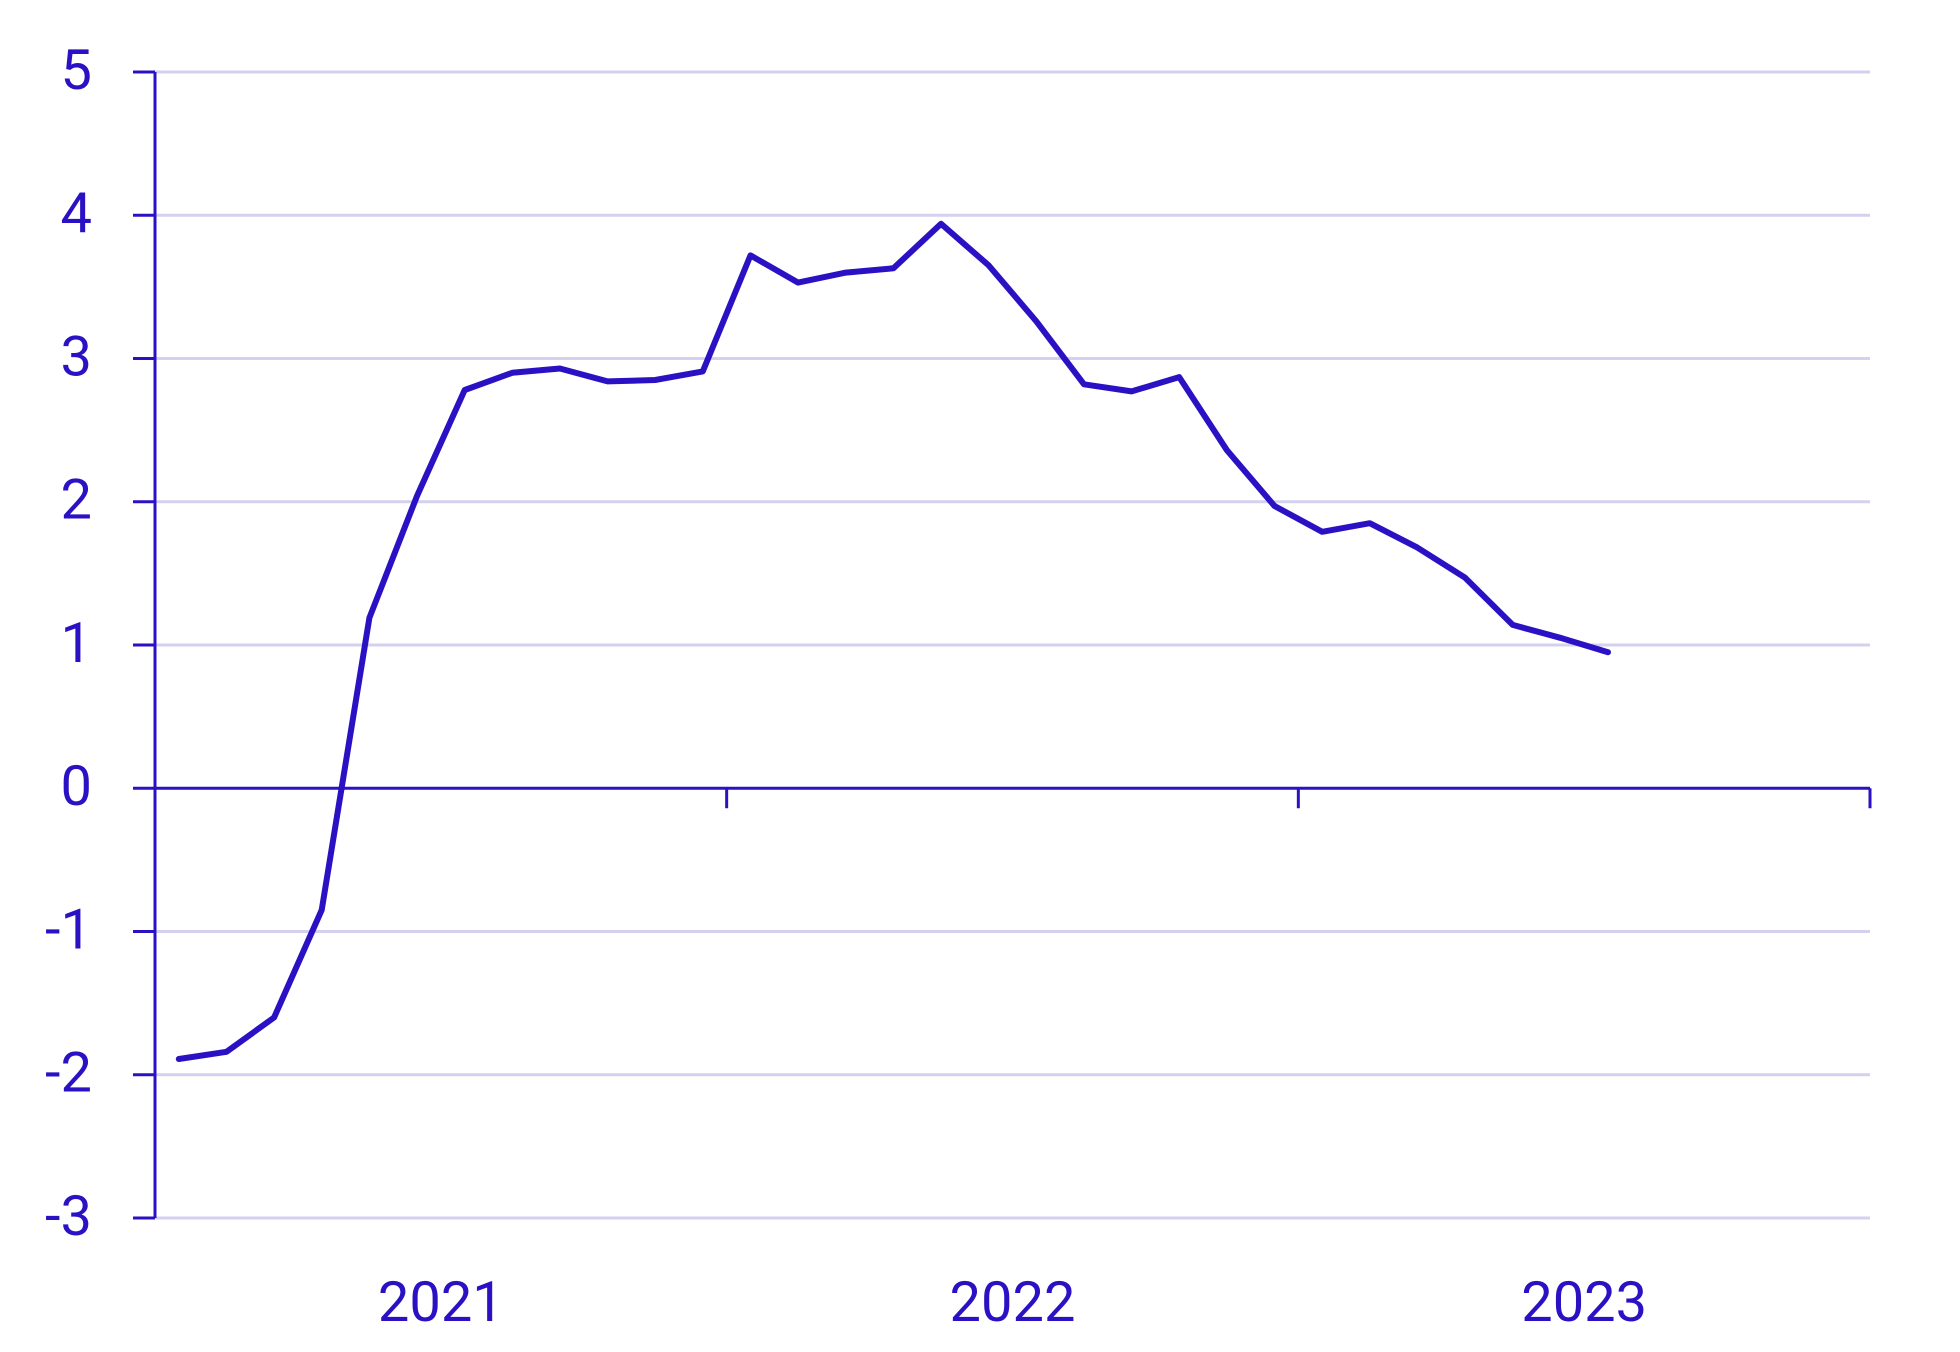  I want to click on y-tick-label: 0, so click(76, 786).